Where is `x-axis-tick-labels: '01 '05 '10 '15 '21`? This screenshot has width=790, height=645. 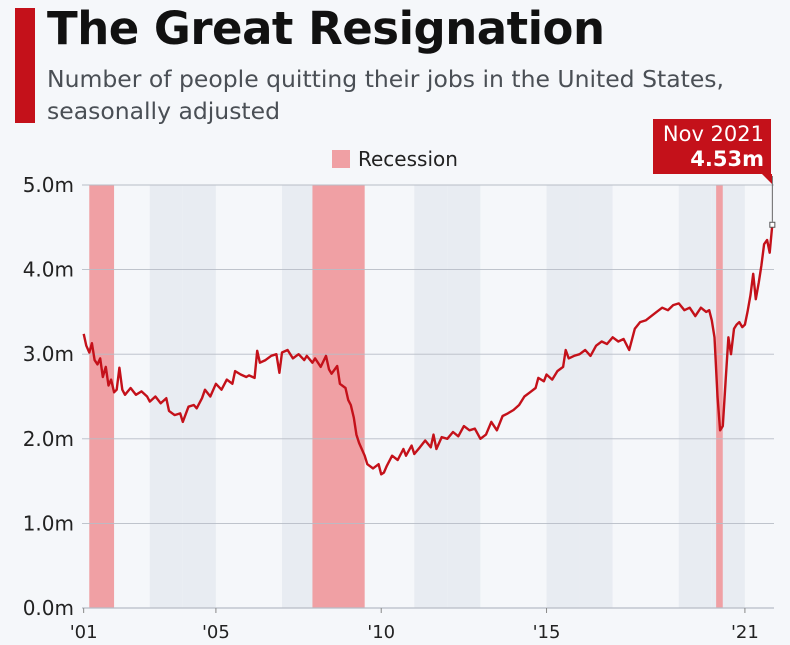
x-axis-tick-labels: '01 '05 '10 '15 '21 is located at coordinates (414, 625).